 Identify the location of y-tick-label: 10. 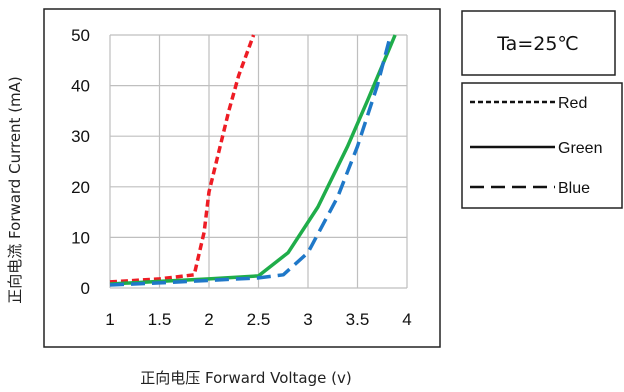
(80, 237).